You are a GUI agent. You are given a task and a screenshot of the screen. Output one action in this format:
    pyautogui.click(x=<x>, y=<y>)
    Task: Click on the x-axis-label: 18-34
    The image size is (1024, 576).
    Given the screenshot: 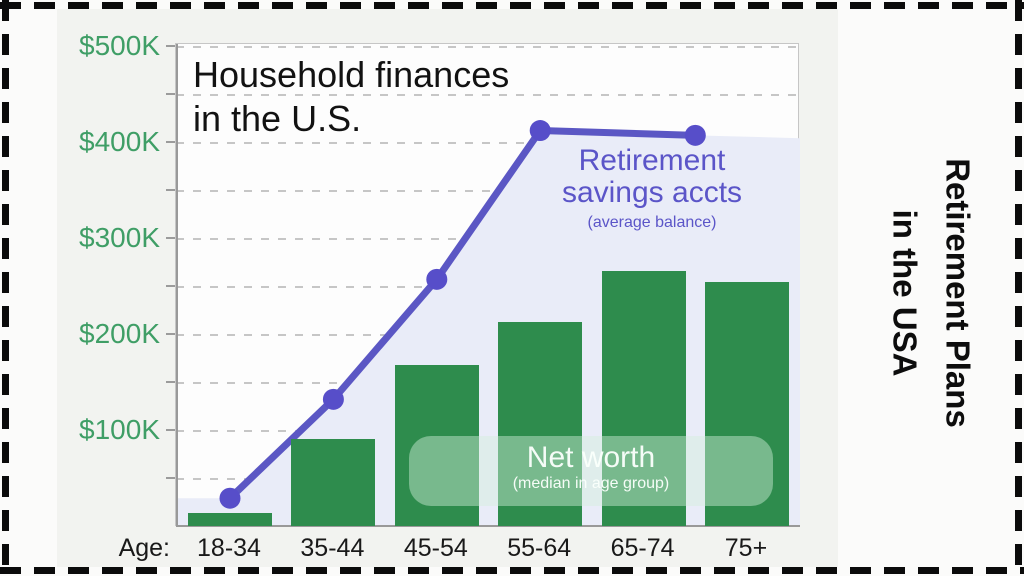 What is the action you would take?
    pyautogui.click(x=229, y=548)
    